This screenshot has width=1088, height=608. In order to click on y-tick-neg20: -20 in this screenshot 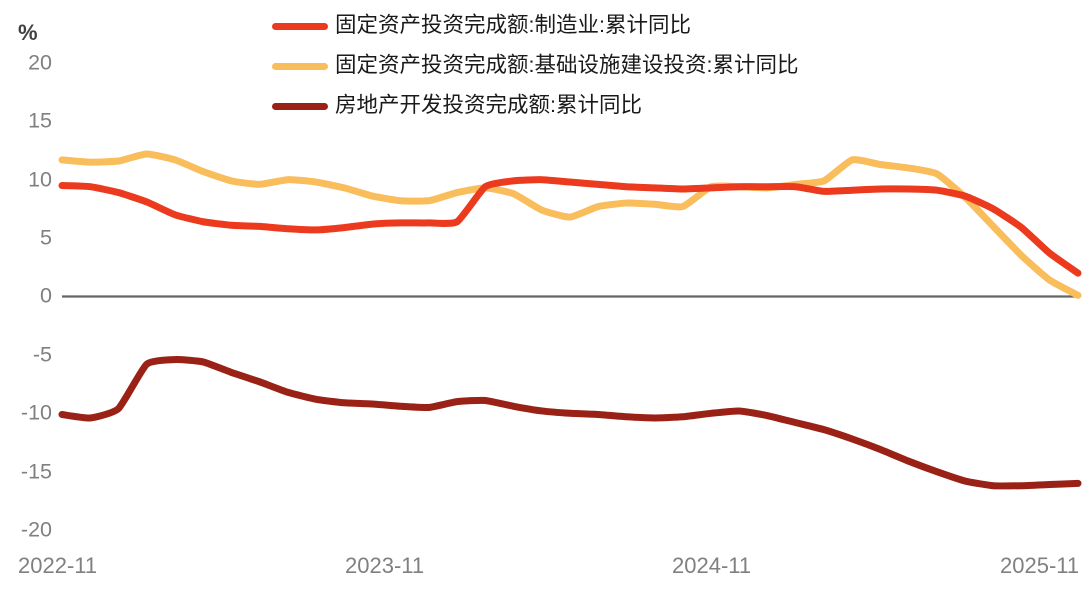, I will do `click(36, 529)`.